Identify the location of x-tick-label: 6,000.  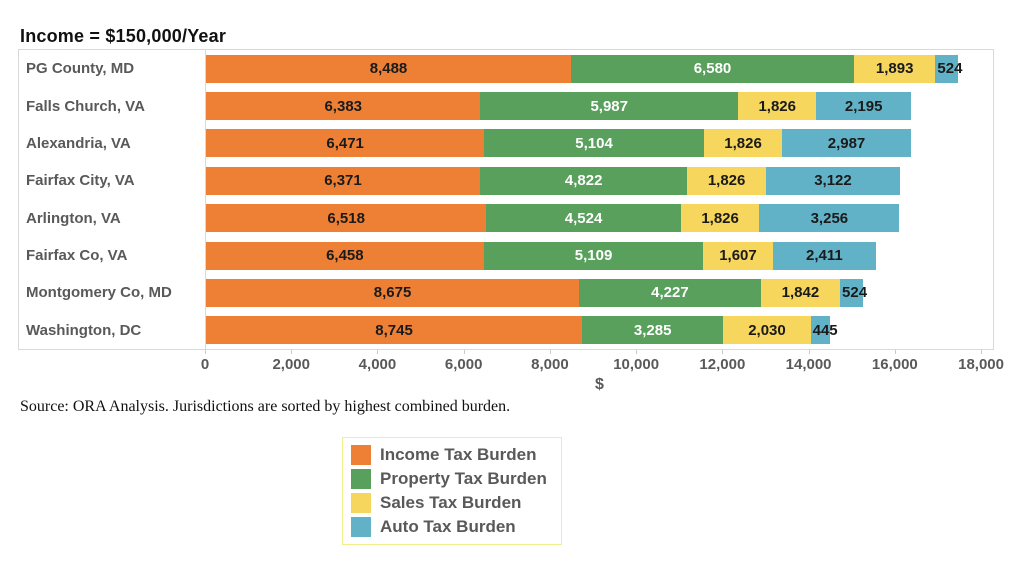
(463, 364).